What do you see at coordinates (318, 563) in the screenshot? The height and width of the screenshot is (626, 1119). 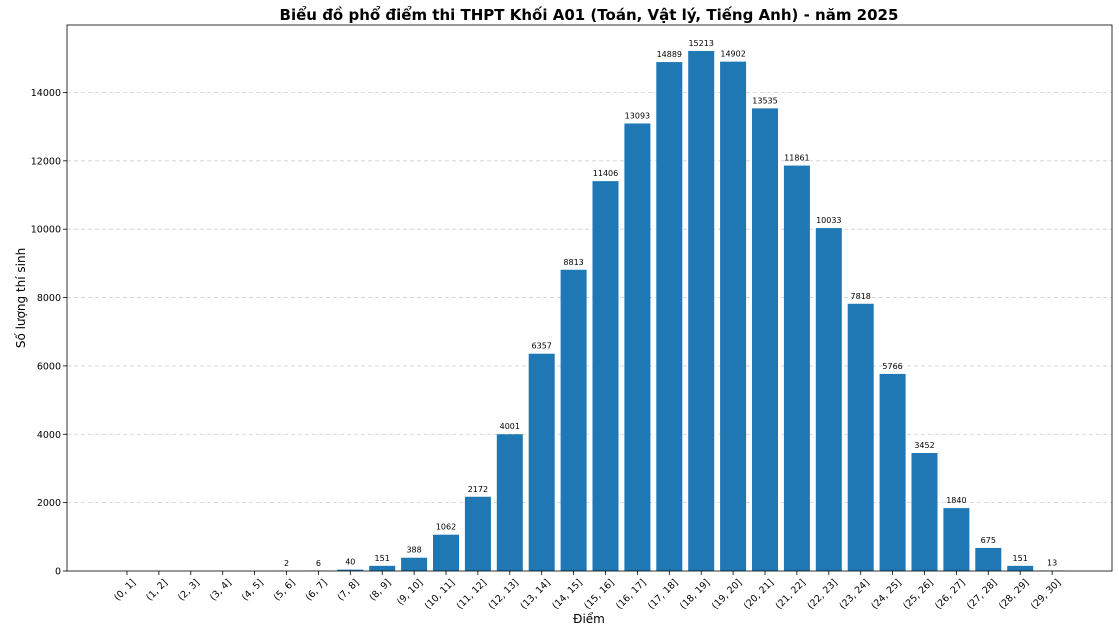 I see `data-label: 6` at bounding box center [318, 563].